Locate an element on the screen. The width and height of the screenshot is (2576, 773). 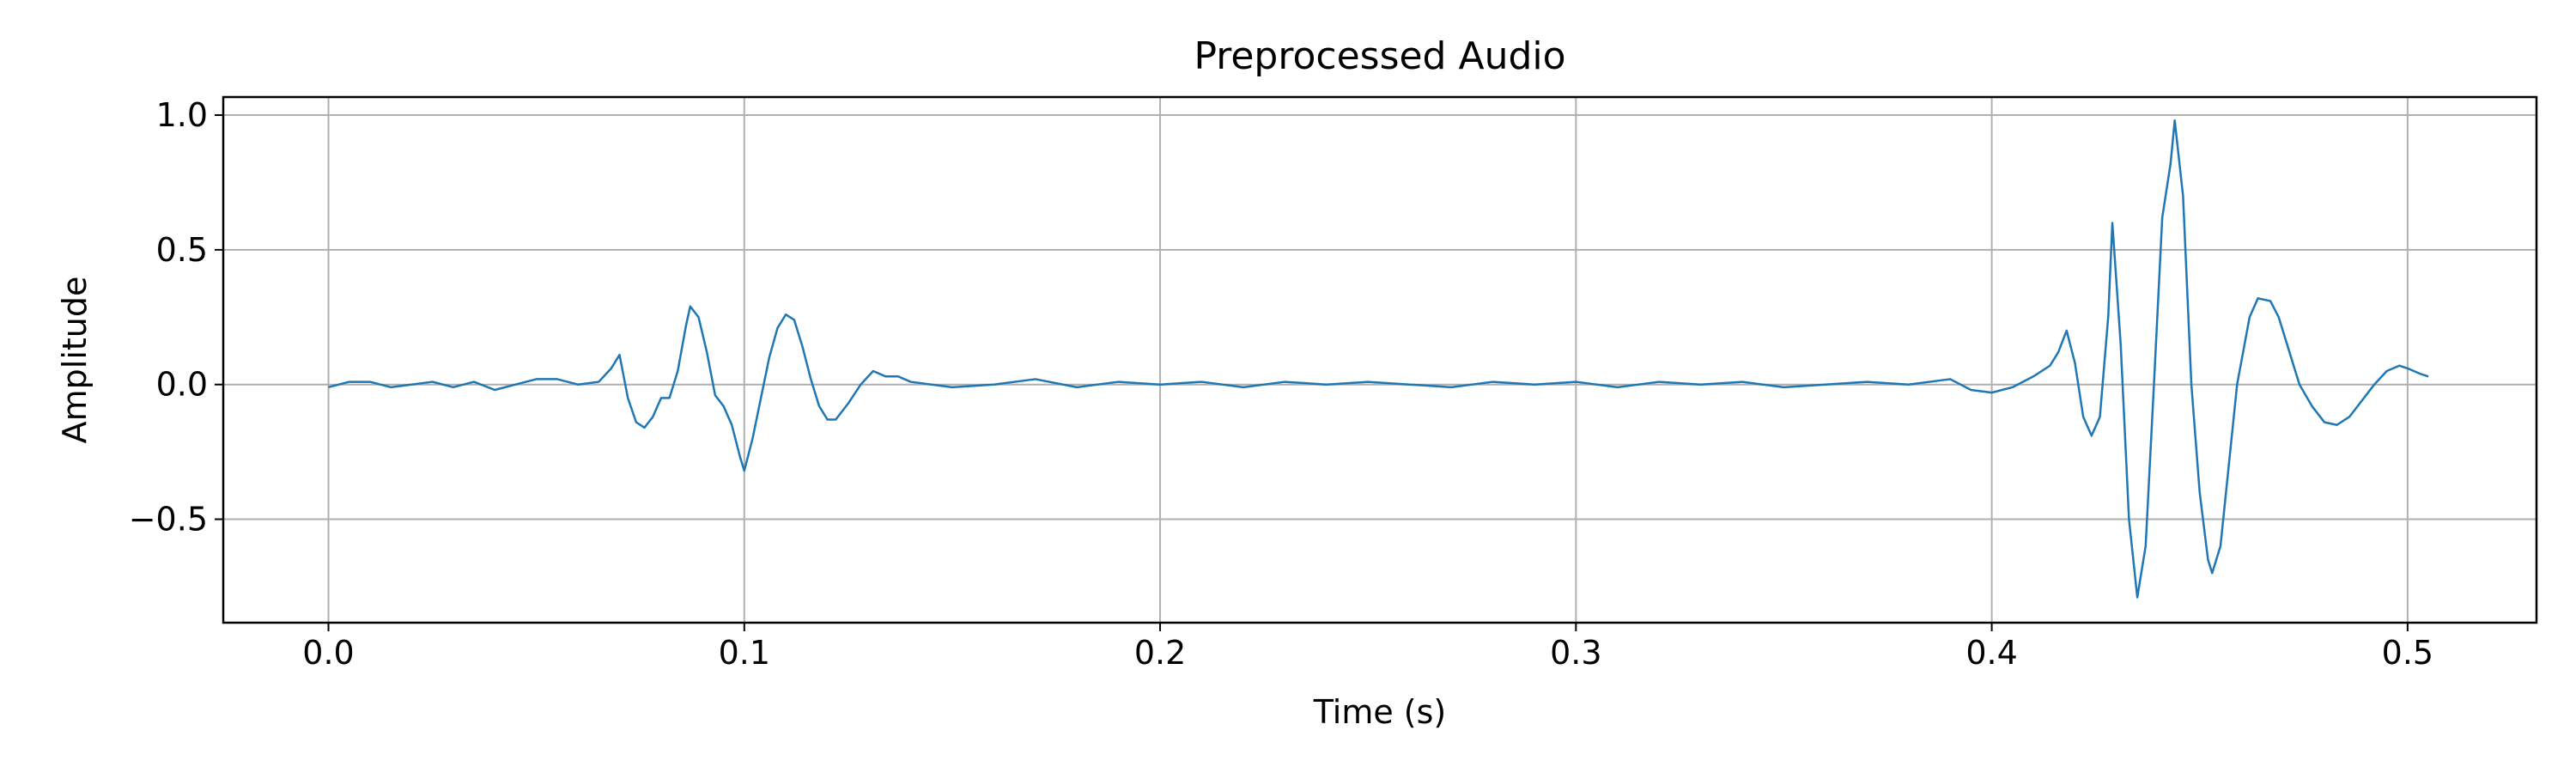
x-tick-label: 0.4 is located at coordinates (1991, 653).